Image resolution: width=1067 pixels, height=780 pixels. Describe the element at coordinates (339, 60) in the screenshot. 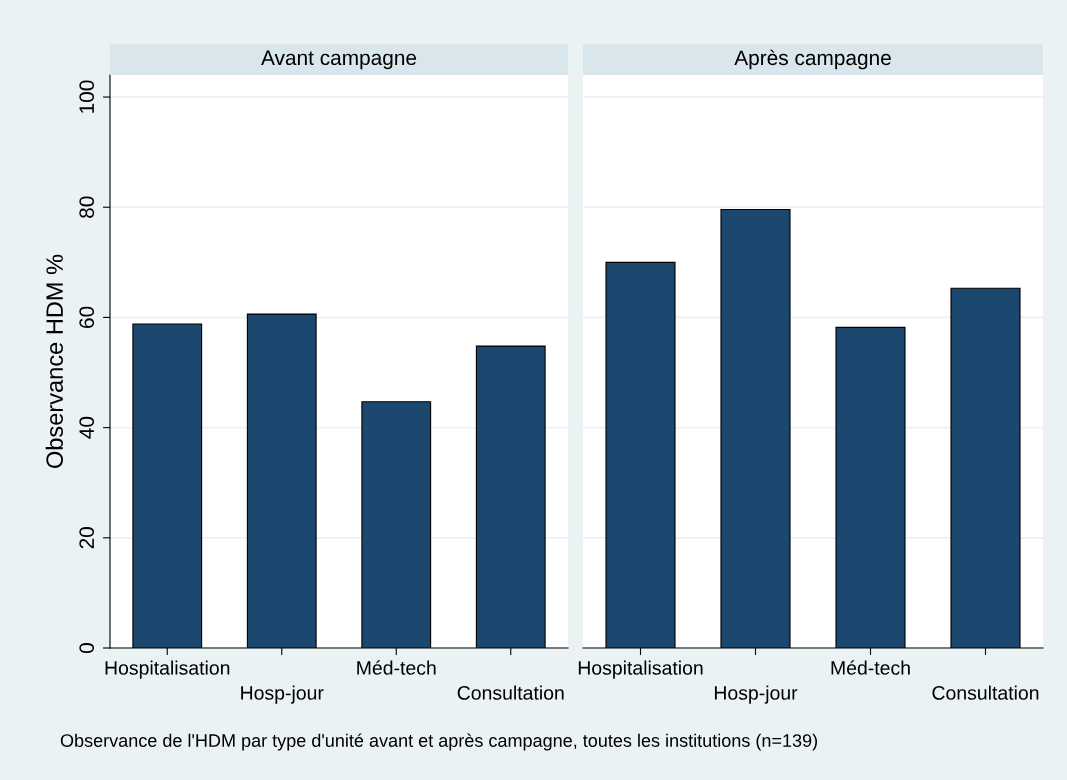

I see `chart-title: Avant campagne` at that location.